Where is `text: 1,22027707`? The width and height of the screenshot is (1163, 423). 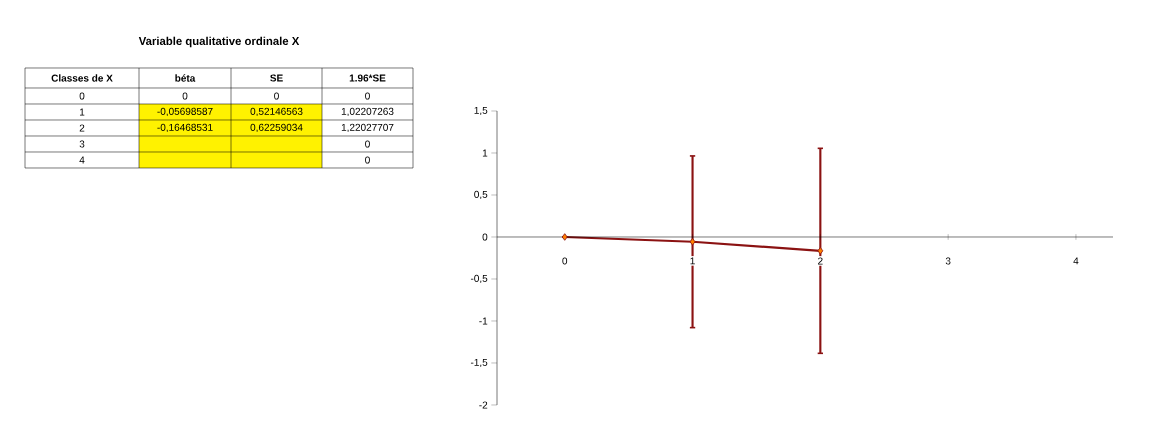 text: 1,22027707 is located at coordinates (367, 128).